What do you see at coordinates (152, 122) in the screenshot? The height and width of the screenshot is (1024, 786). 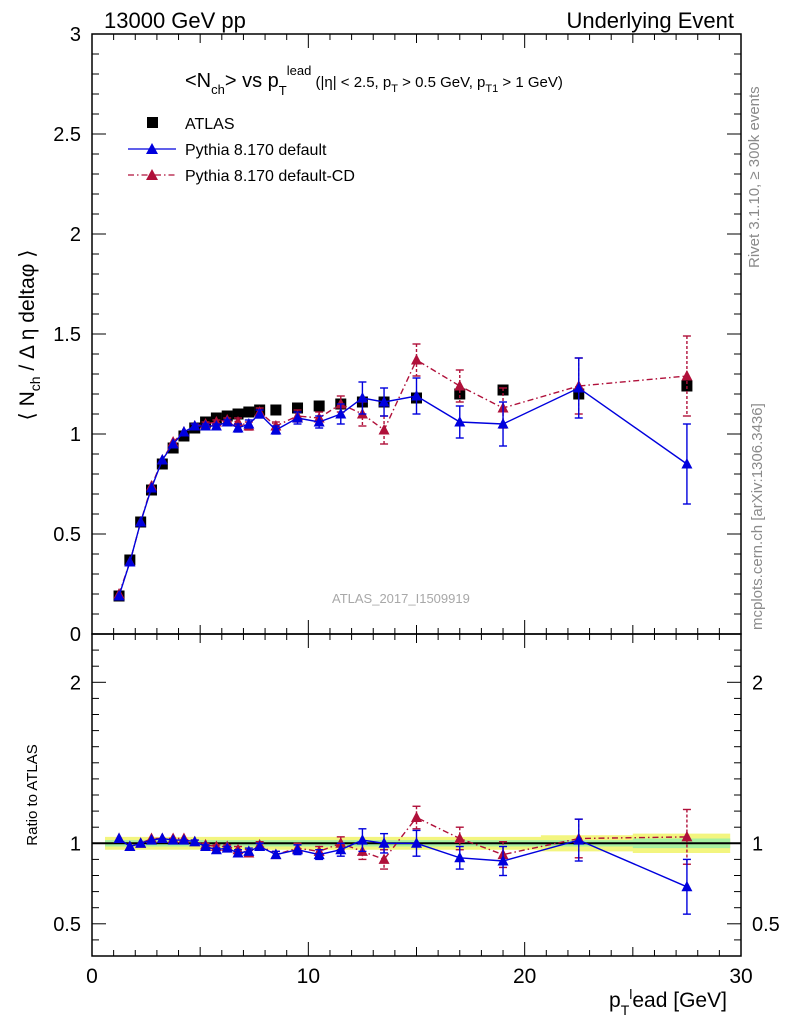 I see `legend-marker-atlas` at bounding box center [152, 122].